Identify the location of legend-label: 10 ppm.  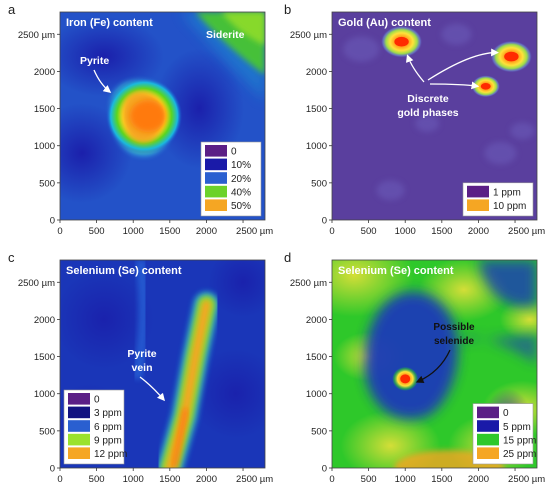
(509, 206).